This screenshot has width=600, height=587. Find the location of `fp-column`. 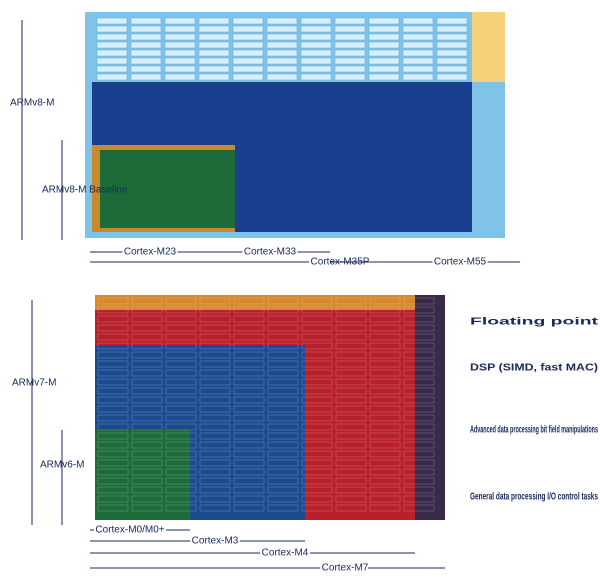

fp-column is located at coordinates (488, 47).